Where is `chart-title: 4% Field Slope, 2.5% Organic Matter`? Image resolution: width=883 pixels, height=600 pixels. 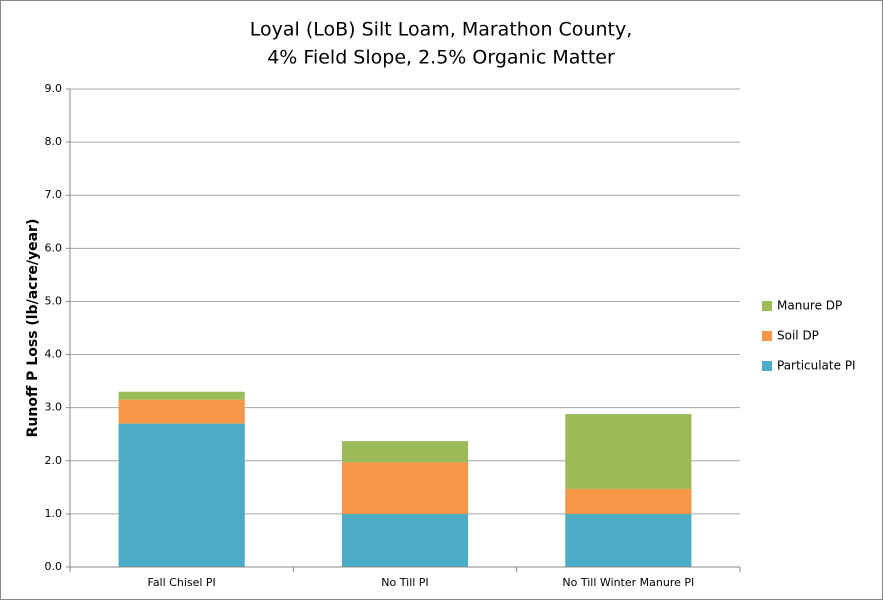
chart-title: 4% Field Slope, 2.5% Organic Matter is located at coordinates (441, 58).